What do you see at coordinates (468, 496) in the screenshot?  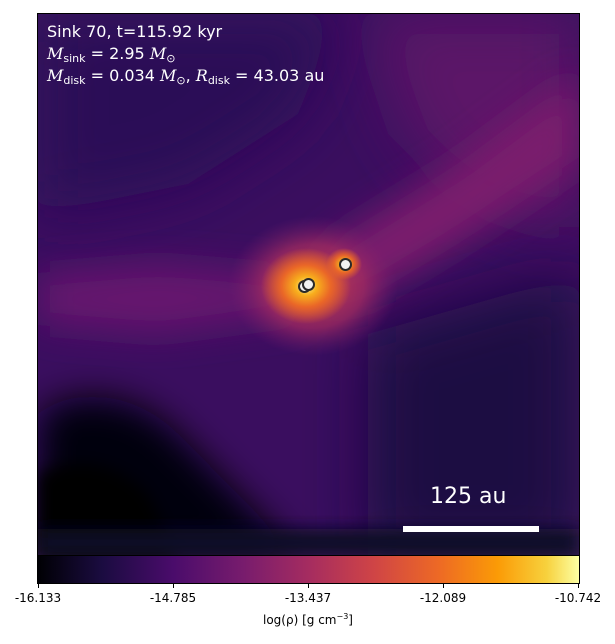 I see `scale-bar-label: 125 au` at bounding box center [468, 496].